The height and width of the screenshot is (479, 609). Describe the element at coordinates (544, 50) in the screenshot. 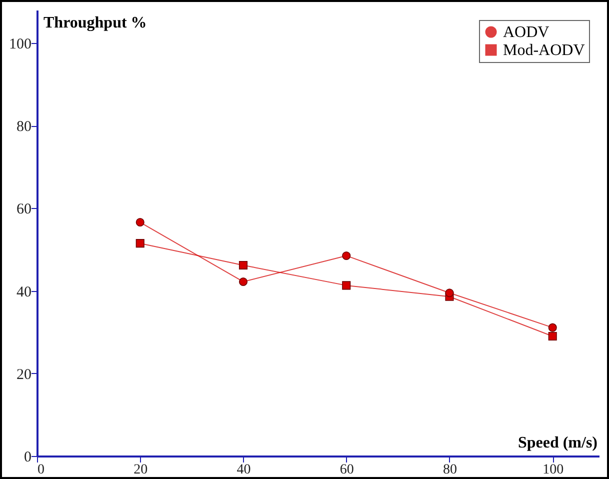

I see `legend-label: Mod-AODV` at that location.